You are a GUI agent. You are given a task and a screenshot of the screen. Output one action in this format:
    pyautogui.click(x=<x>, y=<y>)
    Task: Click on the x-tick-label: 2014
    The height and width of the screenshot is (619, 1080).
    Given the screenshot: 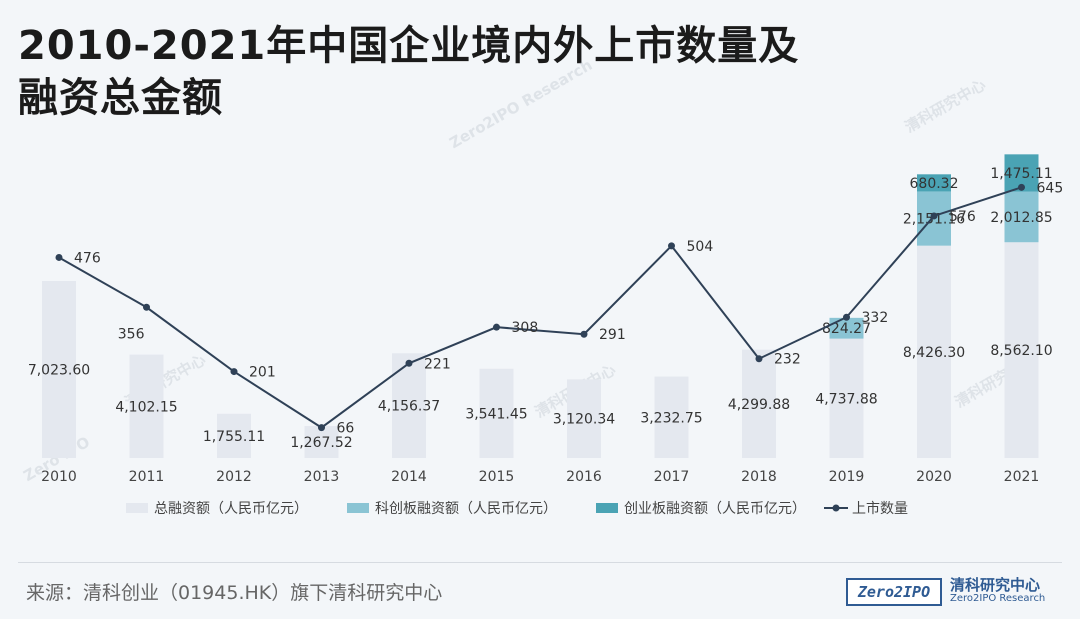 What is the action you would take?
    pyautogui.click(x=409, y=477)
    